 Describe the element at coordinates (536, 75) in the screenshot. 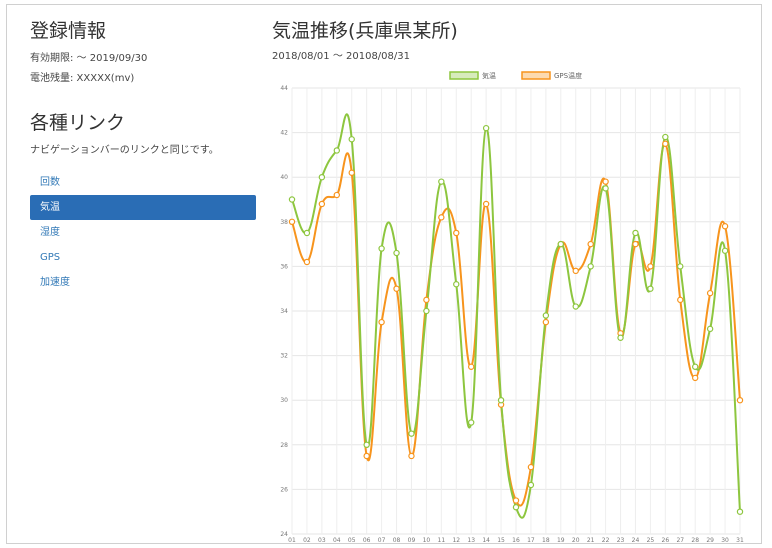

I see `legend-swatch` at that location.